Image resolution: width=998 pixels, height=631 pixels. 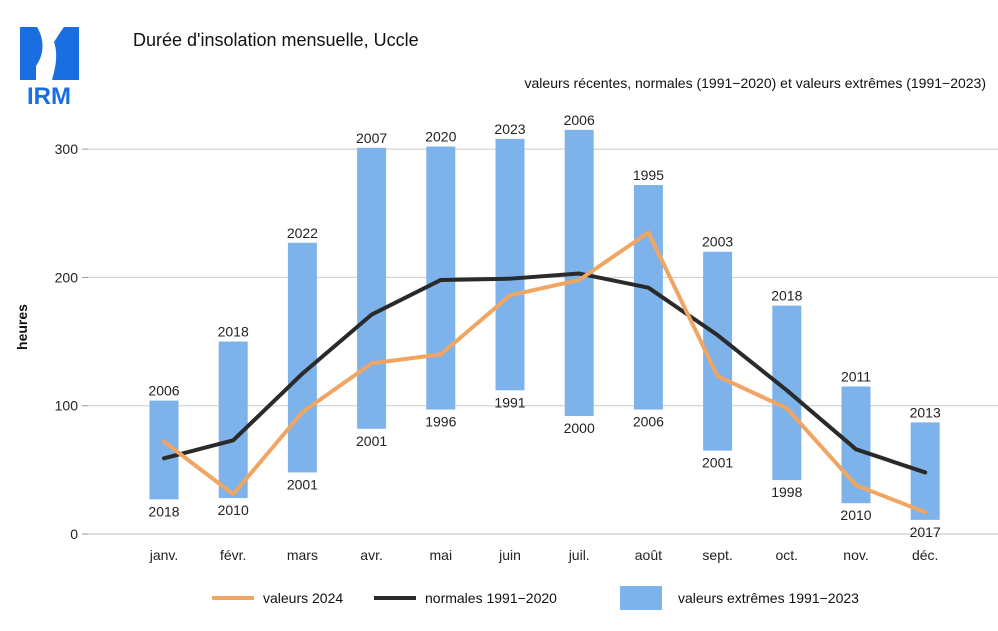 What do you see at coordinates (31, 53) in the screenshot?
I see `logo-mark-left` at bounding box center [31, 53].